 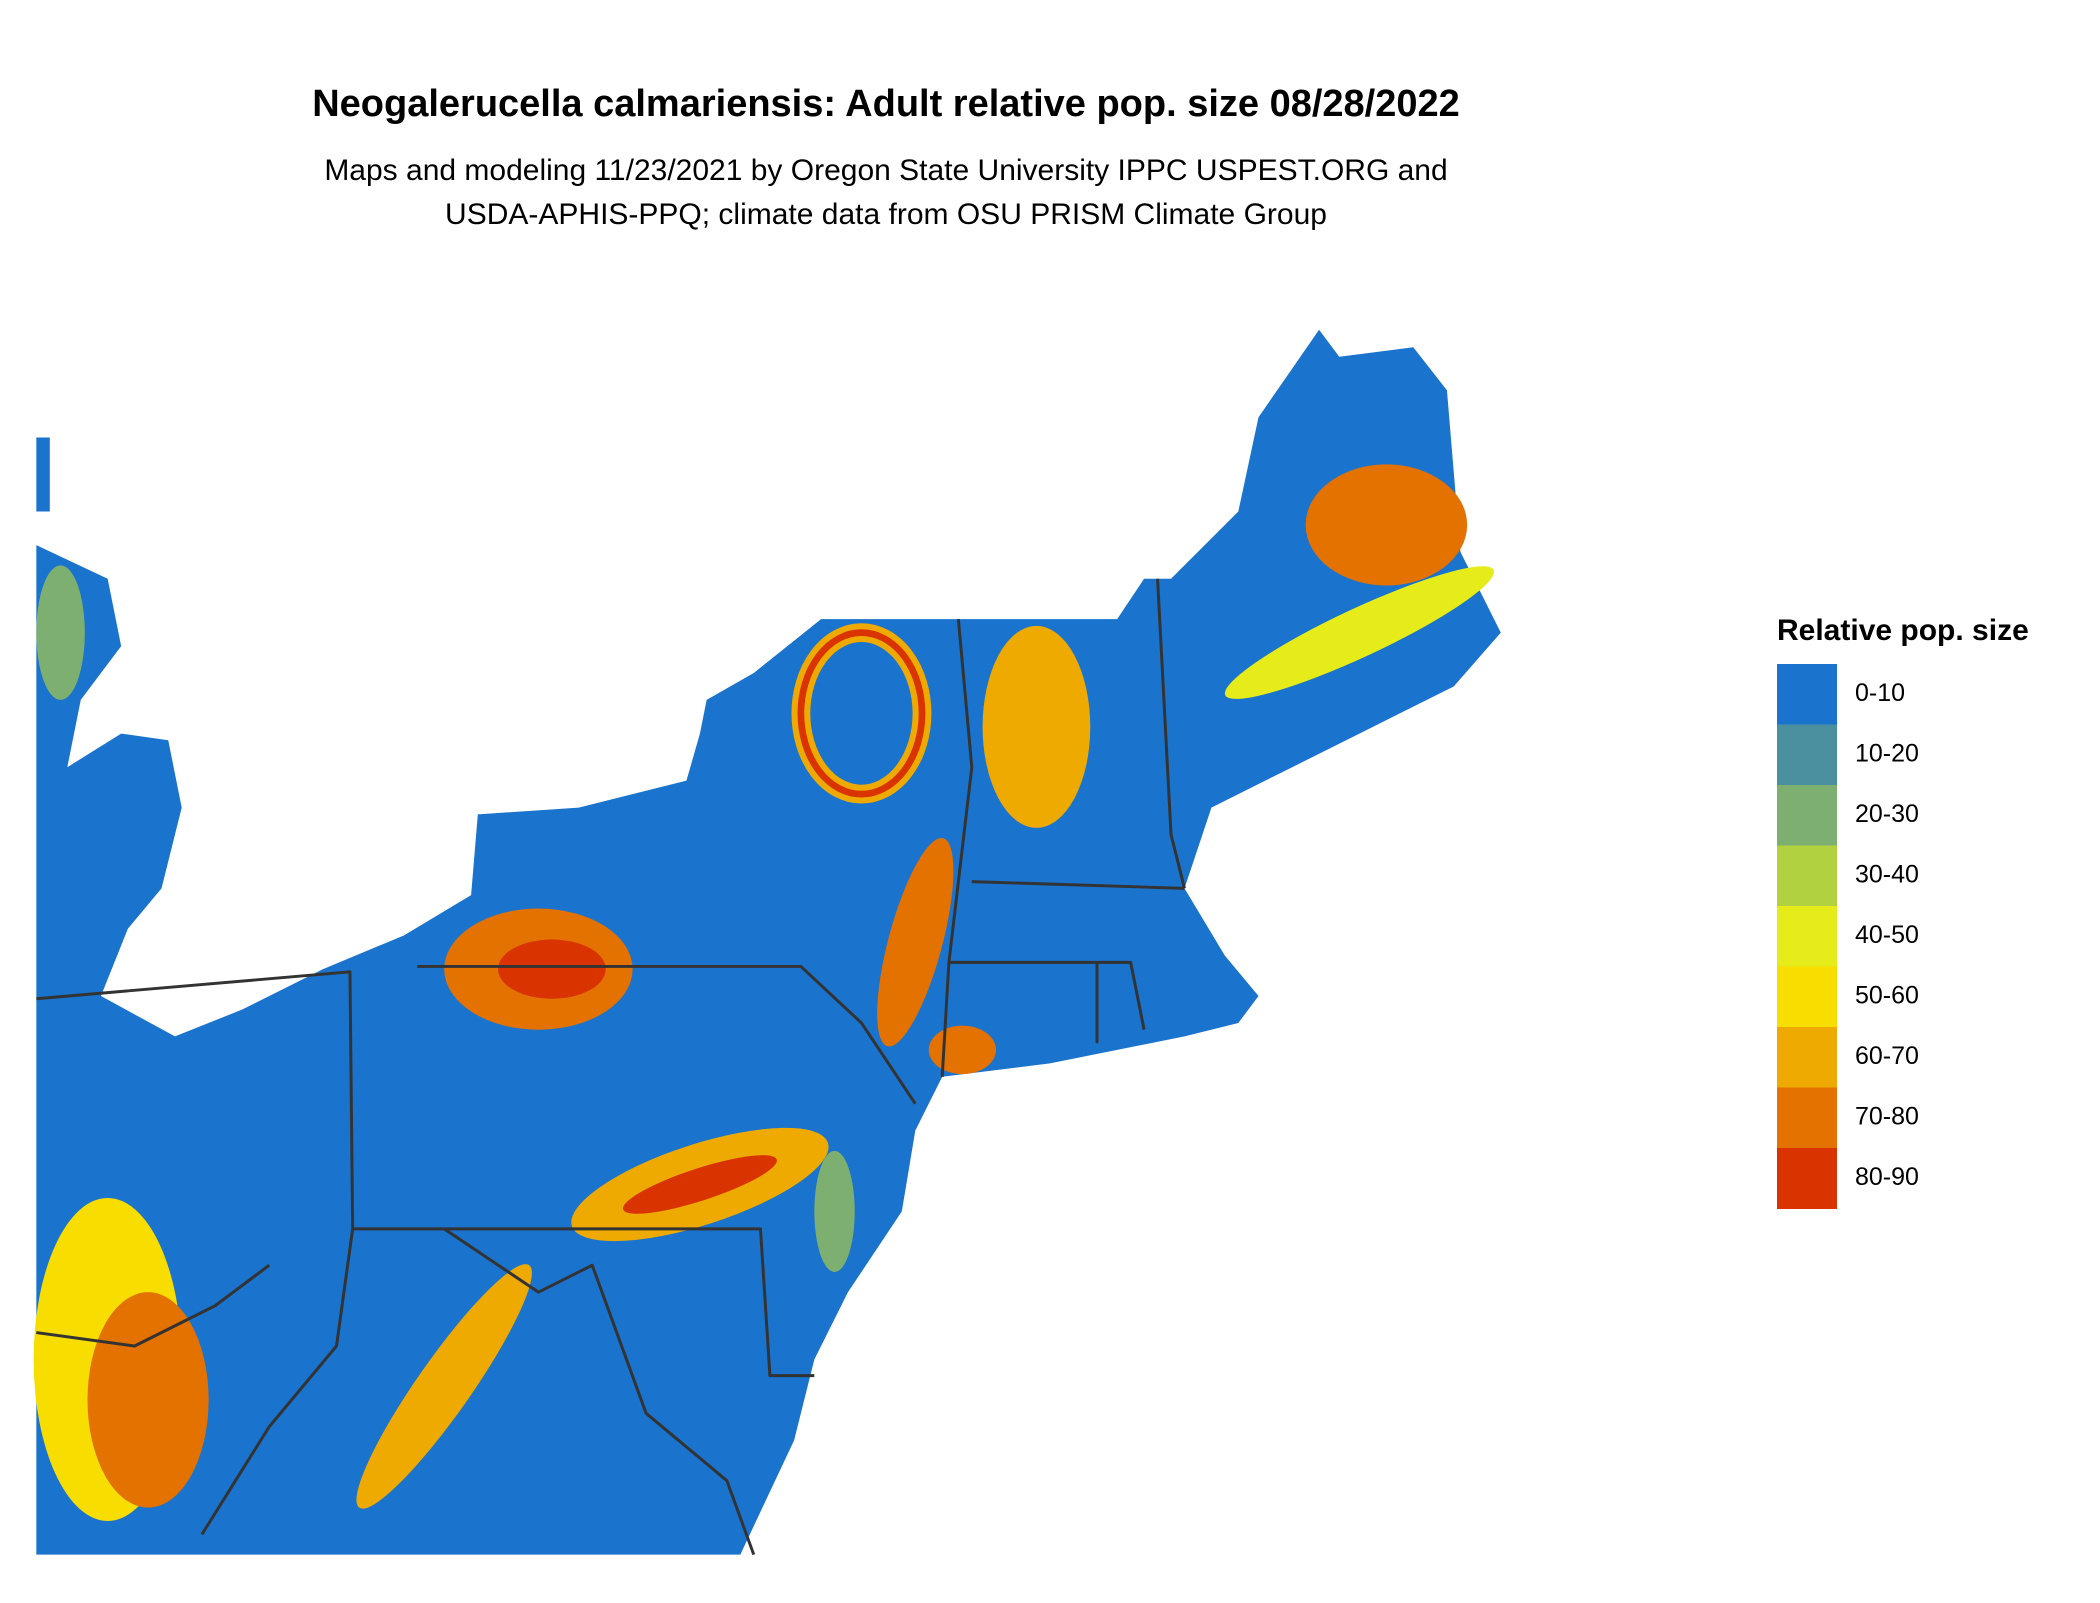 I want to click on legend-label: 20-30, so click(x=1887, y=814).